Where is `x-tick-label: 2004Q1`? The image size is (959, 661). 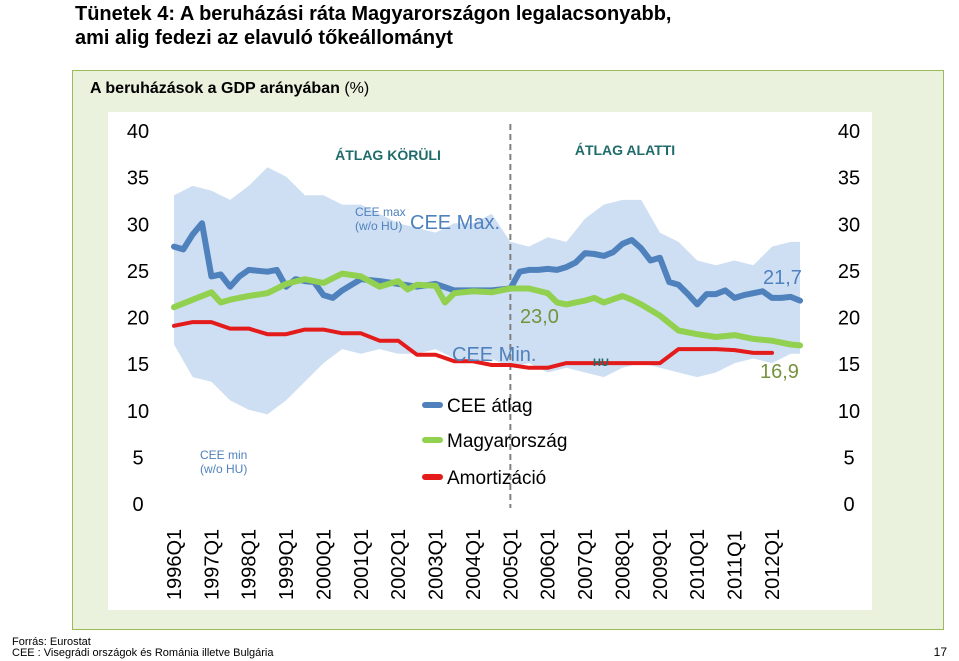
x-tick-label: 2004Q1 is located at coordinates (474, 564).